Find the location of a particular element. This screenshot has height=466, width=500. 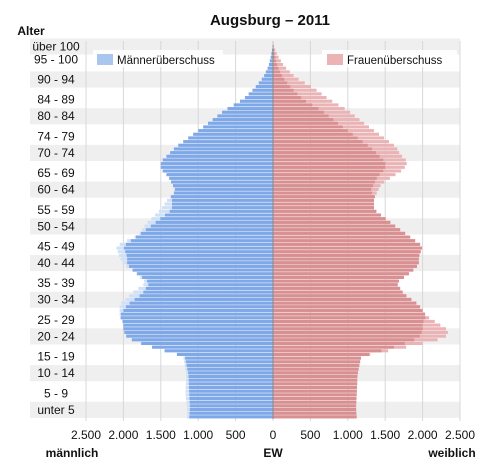

age-group-label: 90 - 94 is located at coordinates (56, 80).